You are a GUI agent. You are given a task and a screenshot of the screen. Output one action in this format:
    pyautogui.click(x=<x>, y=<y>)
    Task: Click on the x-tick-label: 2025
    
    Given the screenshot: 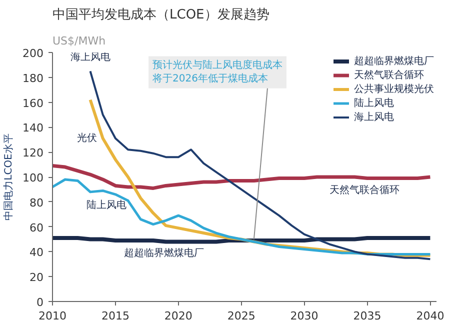 What is the action you would take?
    pyautogui.click(x=241, y=316)
    